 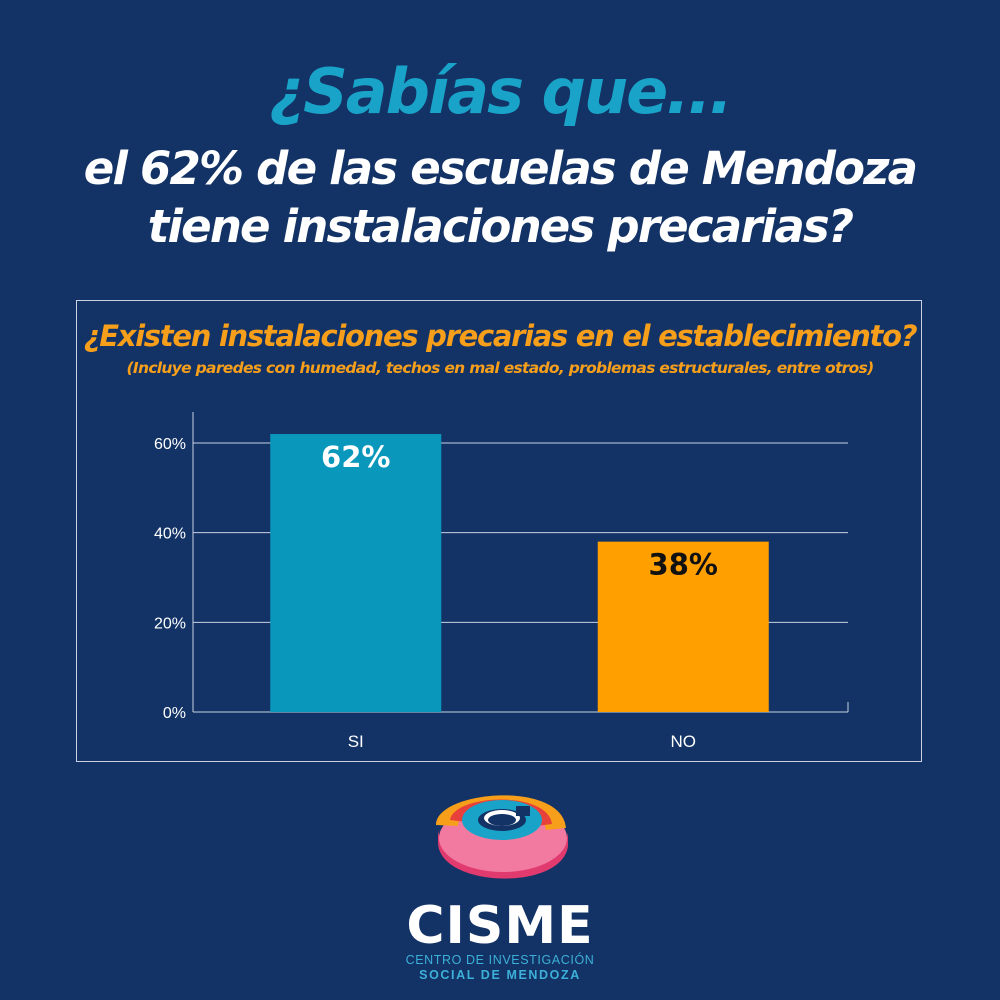 I want to click on x-tick-label: NO, so click(x=684, y=741).